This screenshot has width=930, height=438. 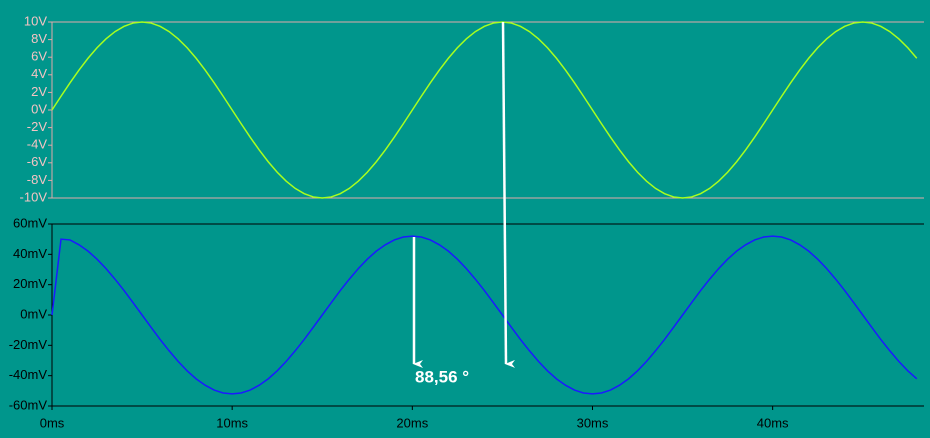 I want to click on y-tick-label: 2V, so click(x=39, y=91).